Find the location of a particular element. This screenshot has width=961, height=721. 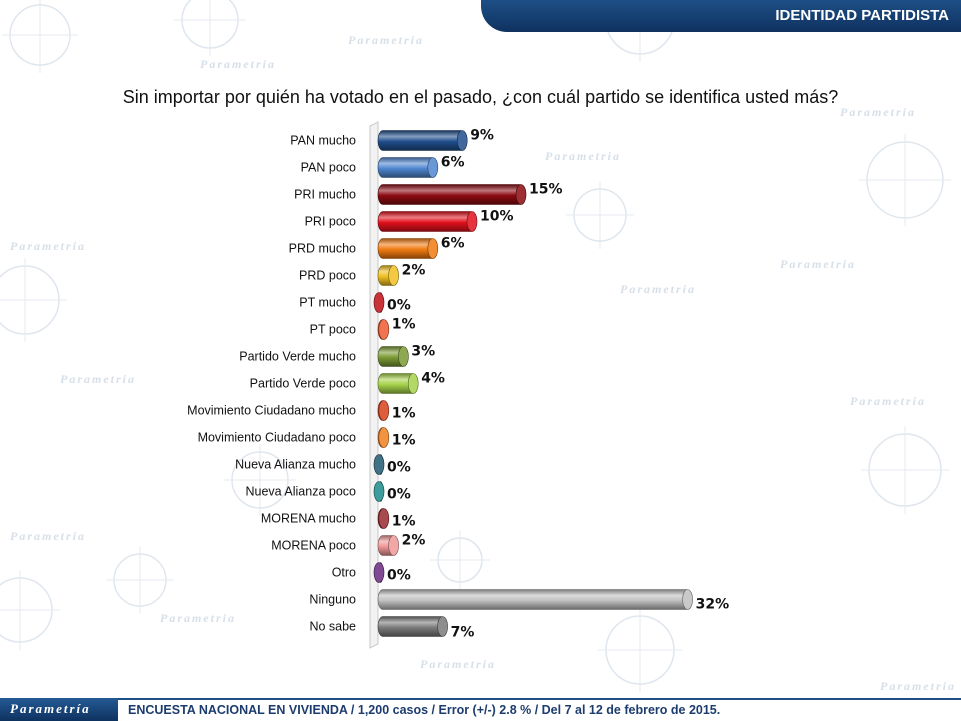

category-label: MORENA mucho is located at coordinates (308, 519).